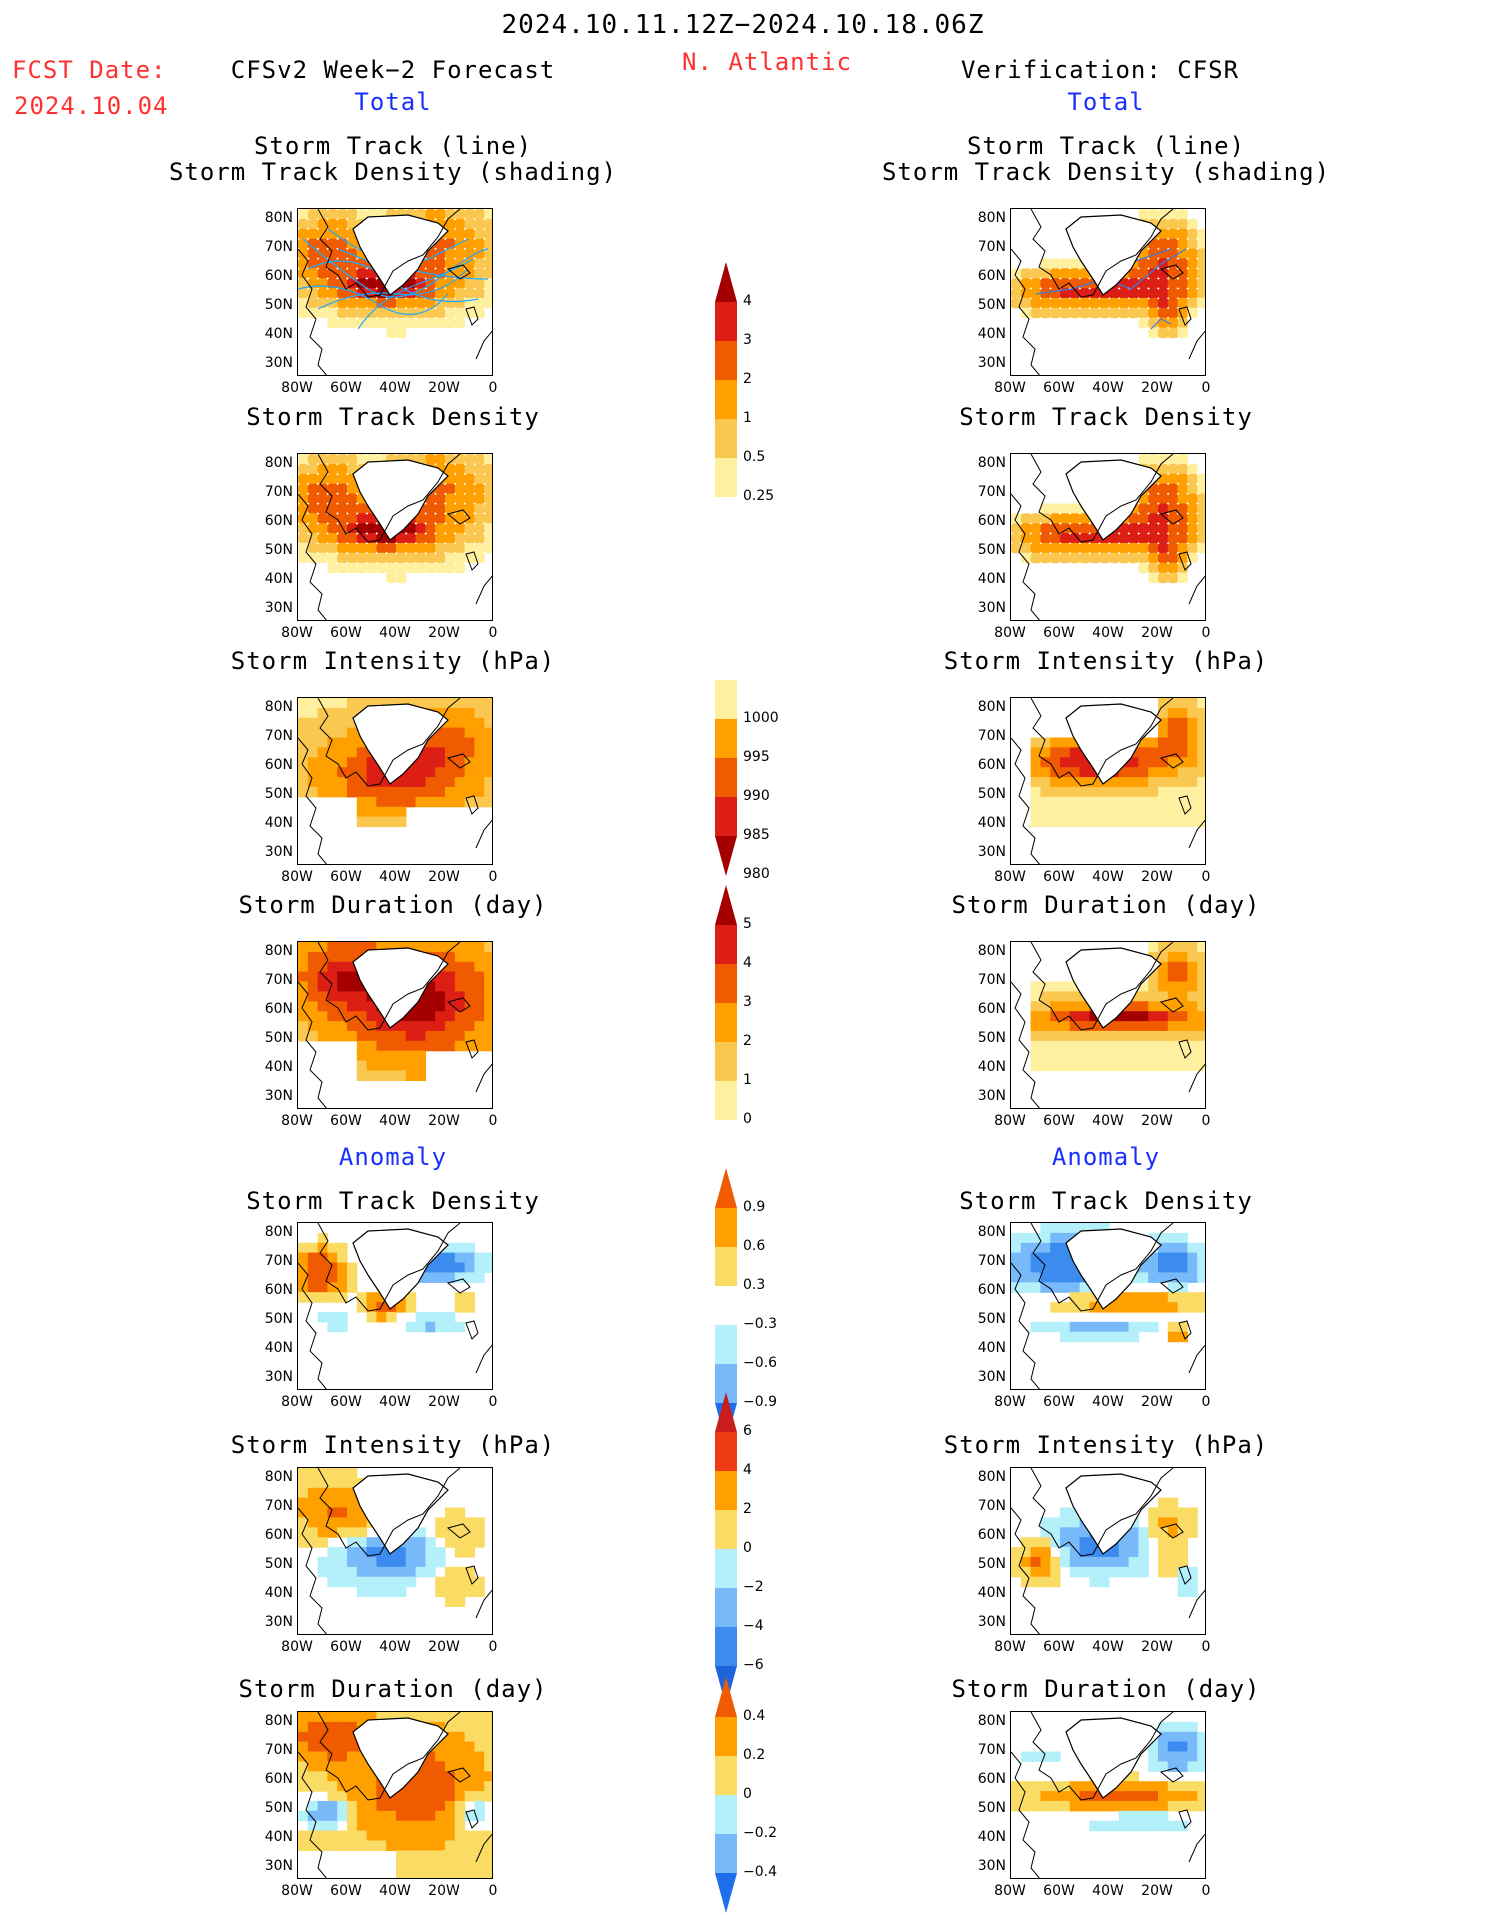  What do you see at coordinates (754, 1207) in the screenshot?
I see `colorbar-label: 0.9` at bounding box center [754, 1207].